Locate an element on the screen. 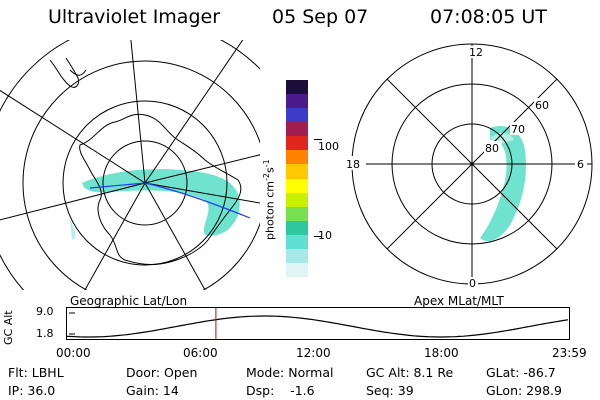 The image size is (600, 400). orbit-ymin: 1.8 is located at coordinates (45, 333).